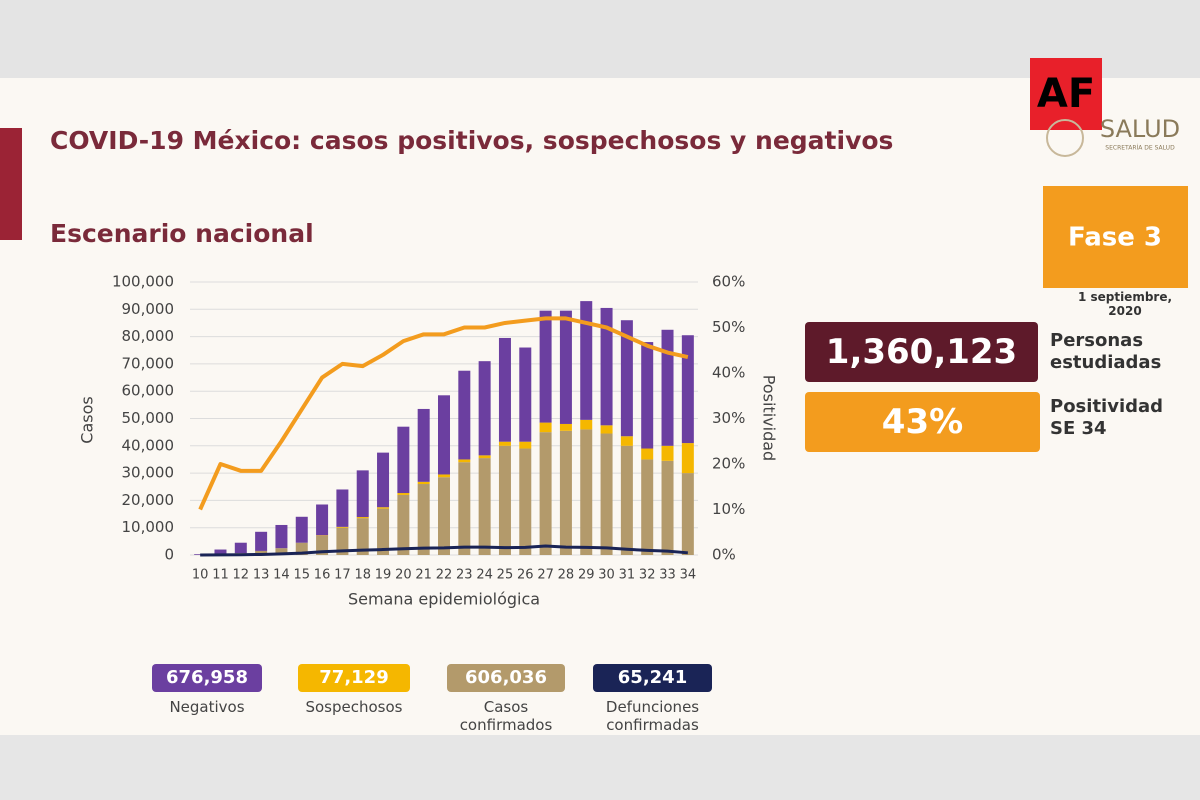  Describe the element at coordinates (281, 575) in the screenshot. I see `x-tick-label: 14` at that location.